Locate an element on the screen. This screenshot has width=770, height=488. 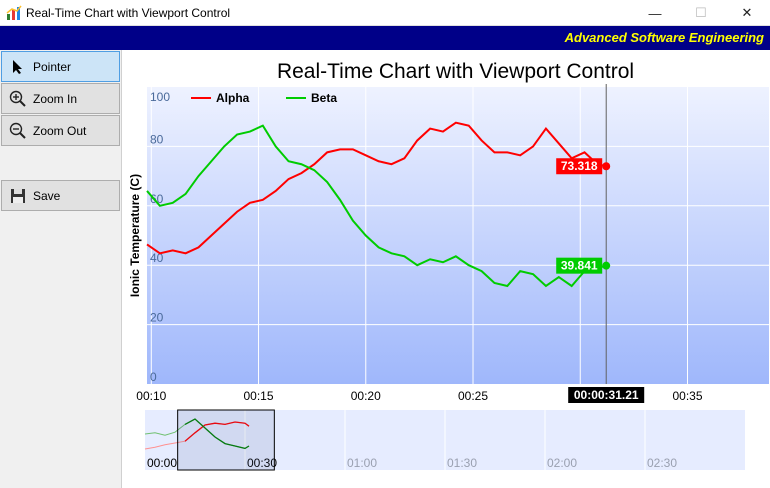
pointer-label: Pointer is located at coordinates (52, 66).